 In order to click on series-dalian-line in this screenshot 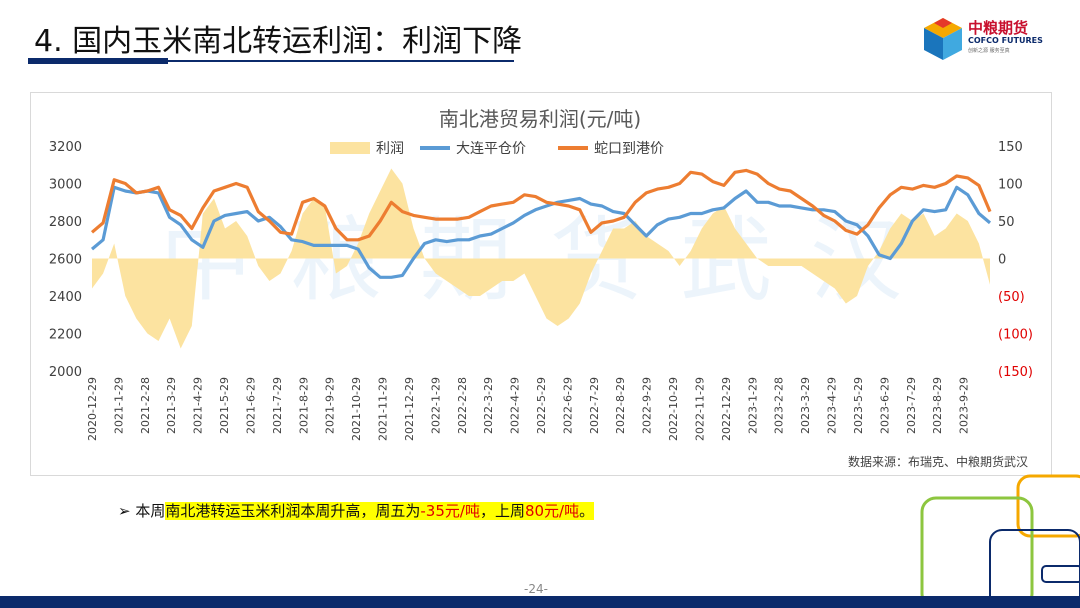, I will do `click(541, 232)`.